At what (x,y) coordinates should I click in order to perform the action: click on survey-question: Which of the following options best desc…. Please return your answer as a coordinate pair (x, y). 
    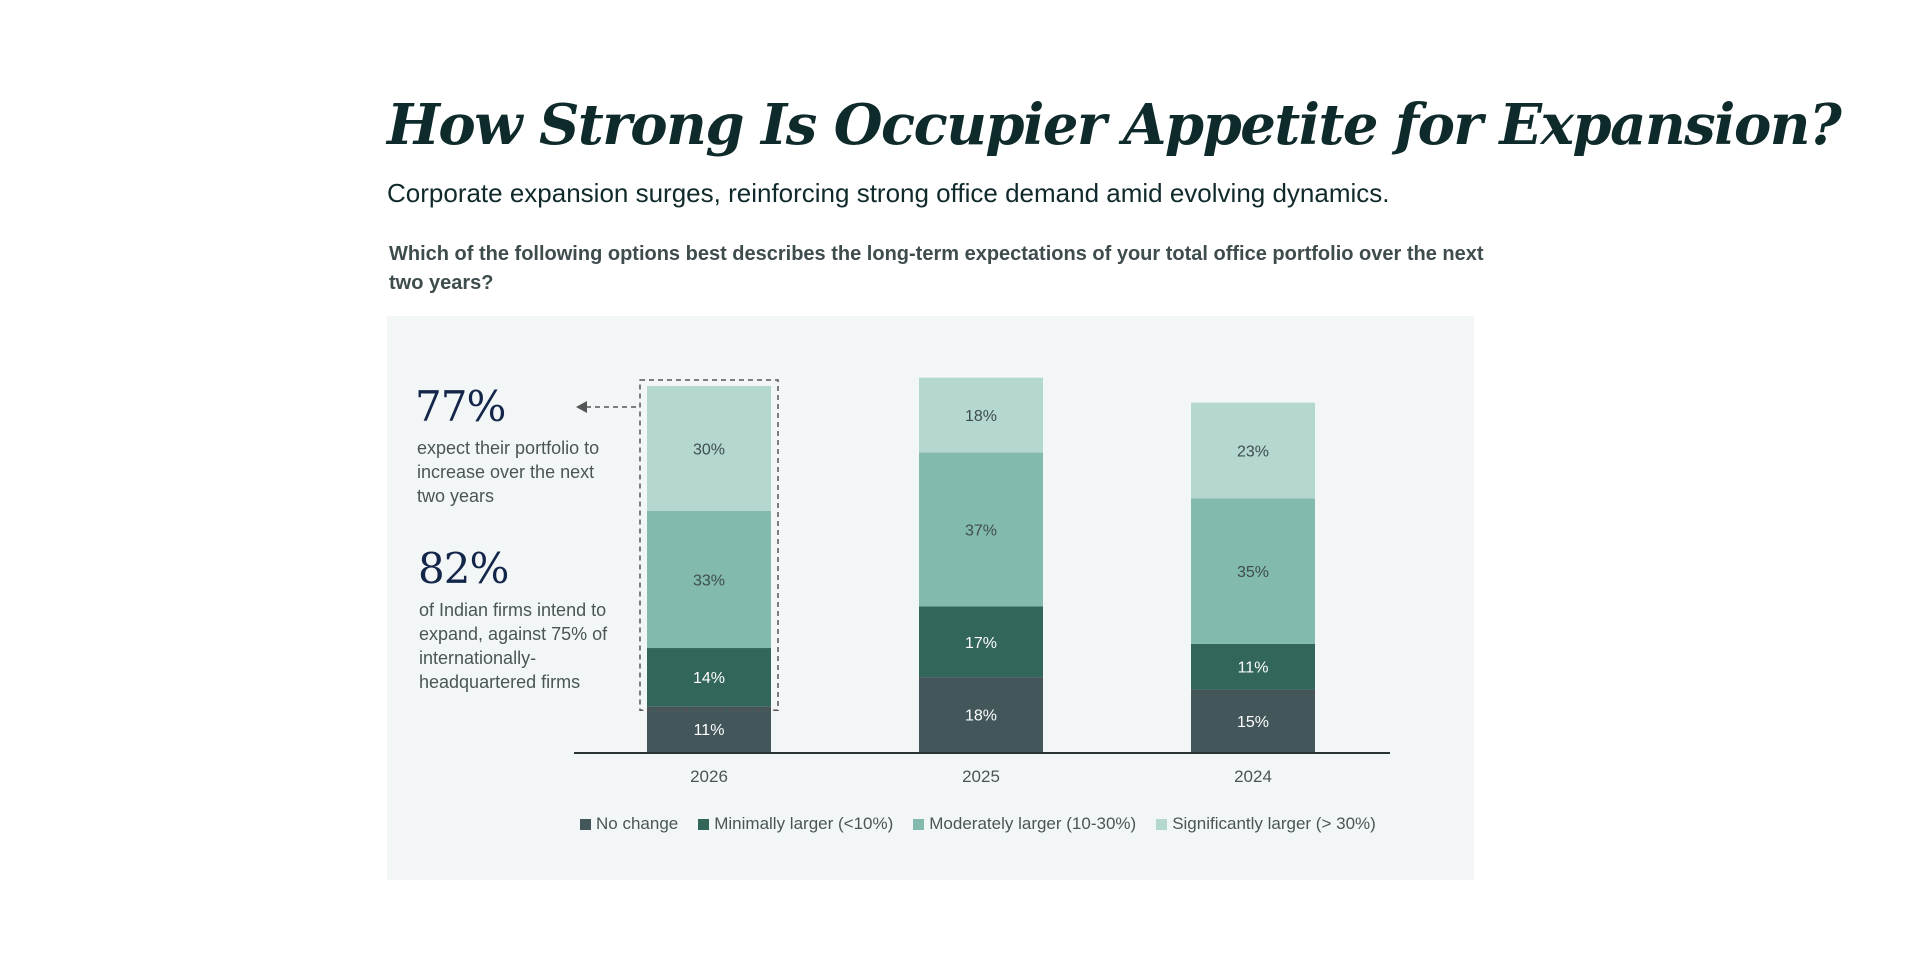
    Looking at the image, I should click on (936, 268).